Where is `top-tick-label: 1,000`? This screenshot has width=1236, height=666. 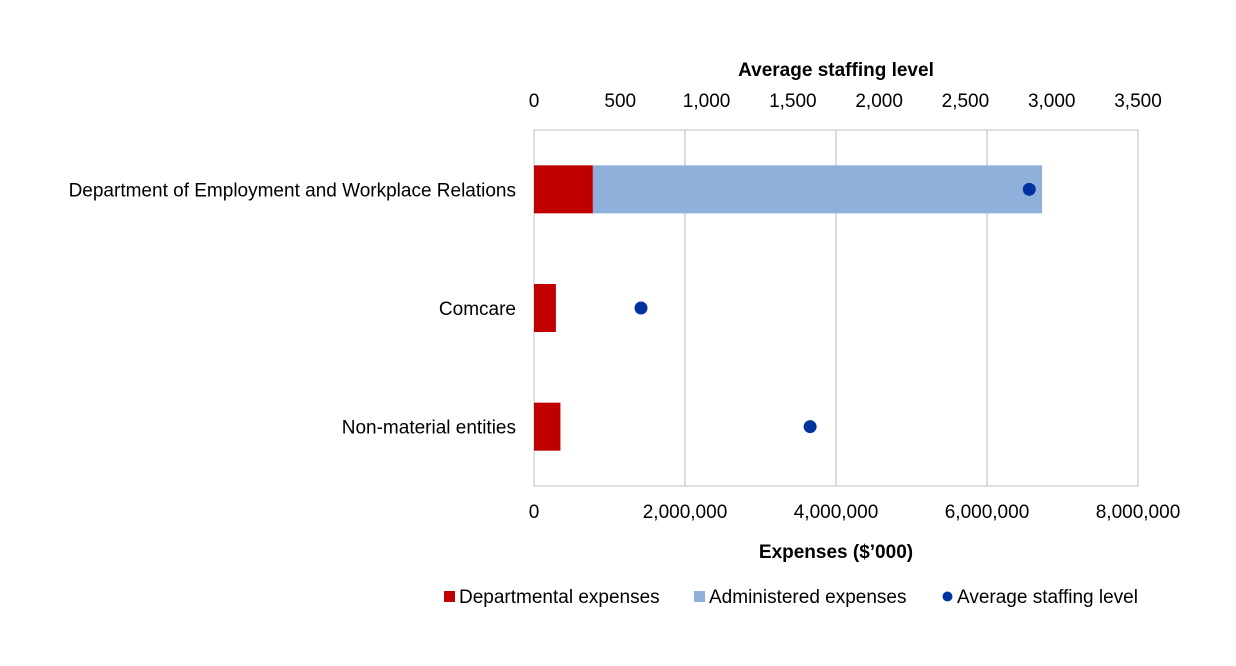
top-tick-label: 1,000 is located at coordinates (707, 101).